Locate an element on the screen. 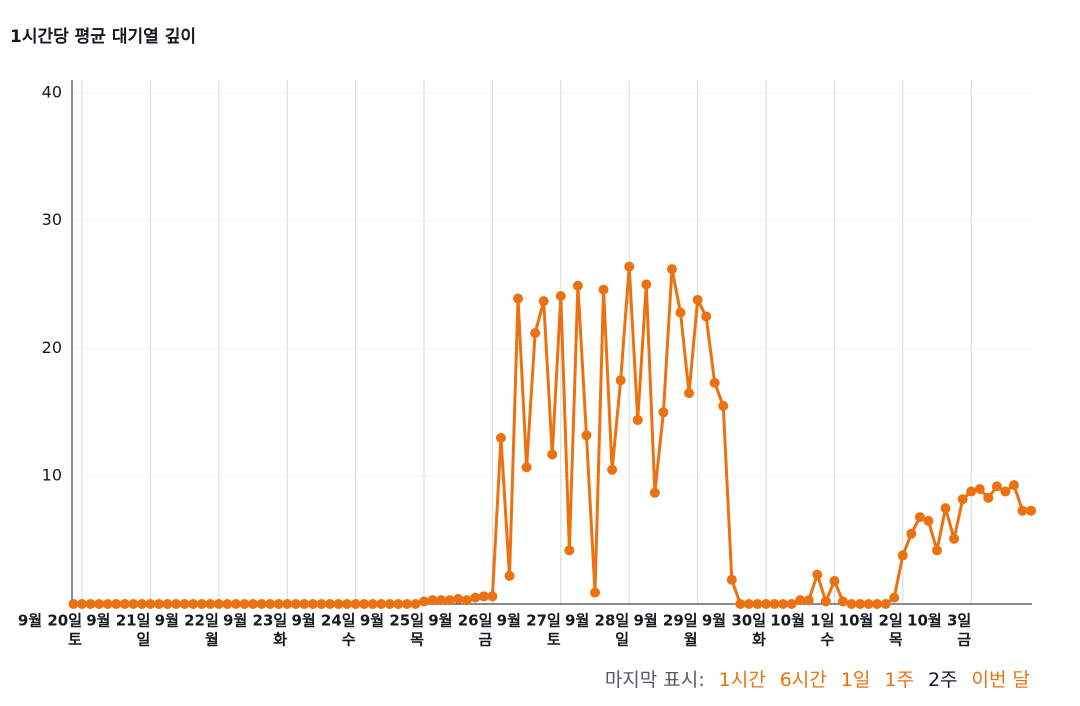  x-tick-sublabel: 목 is located at coordinates (896, 640).